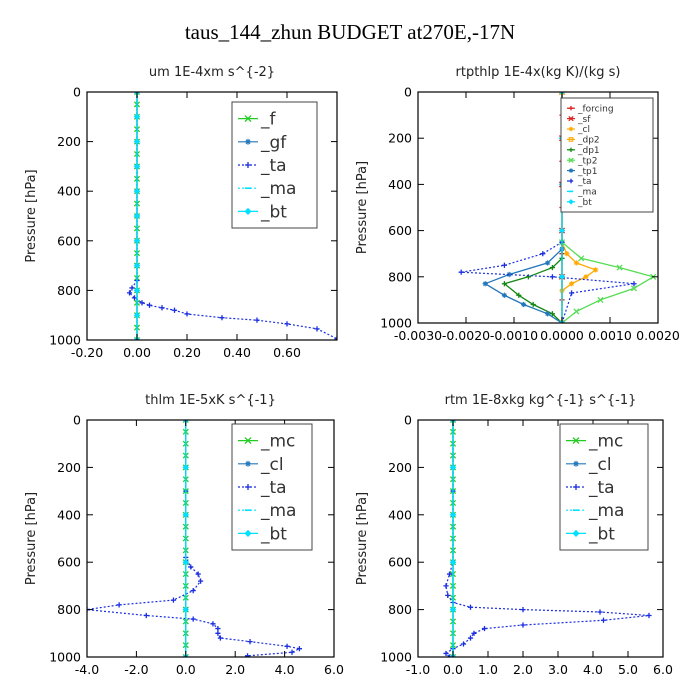 Image resolution: width=700 pixels, height=700 pixels. What do you see at coordinates (583, 151) in the screenshot?
I see `legend-item-dp1: _dp1` at bounding box center [583, 151].